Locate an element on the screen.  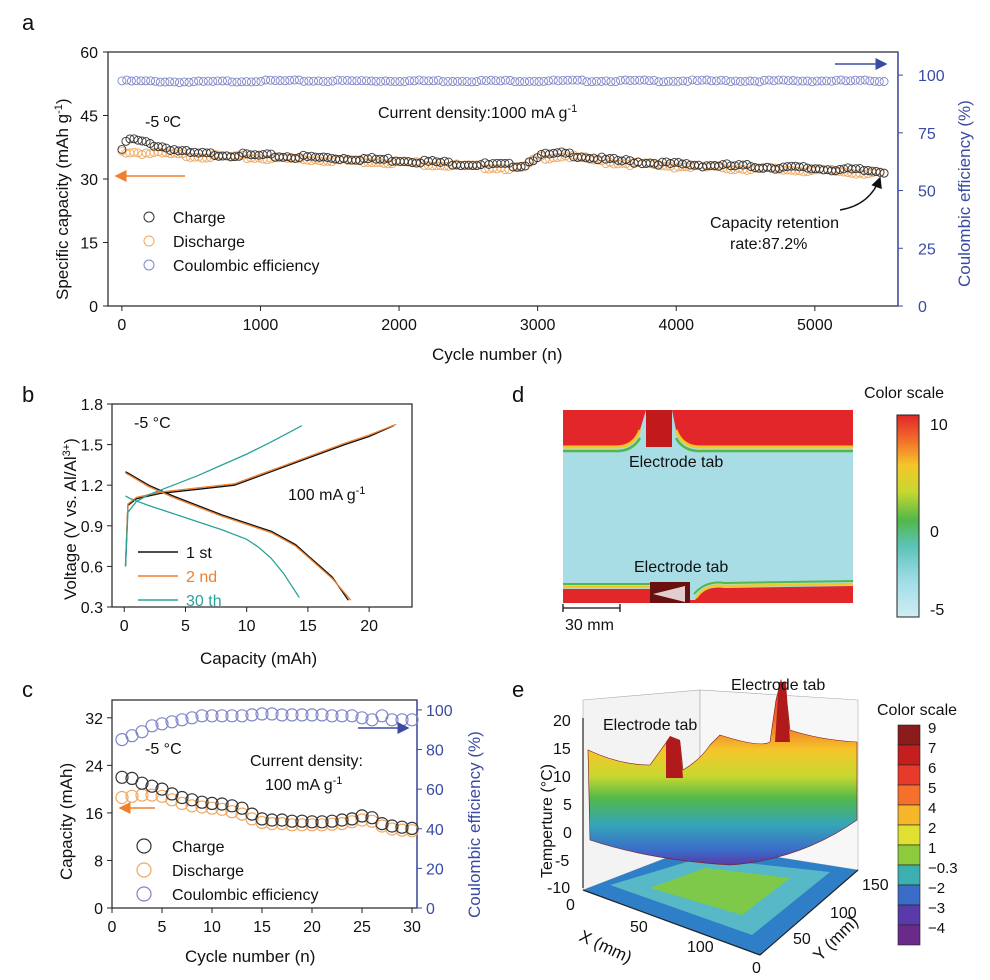
panel-c-ytick-right-label: 80 is located at coordinates (435, 751).